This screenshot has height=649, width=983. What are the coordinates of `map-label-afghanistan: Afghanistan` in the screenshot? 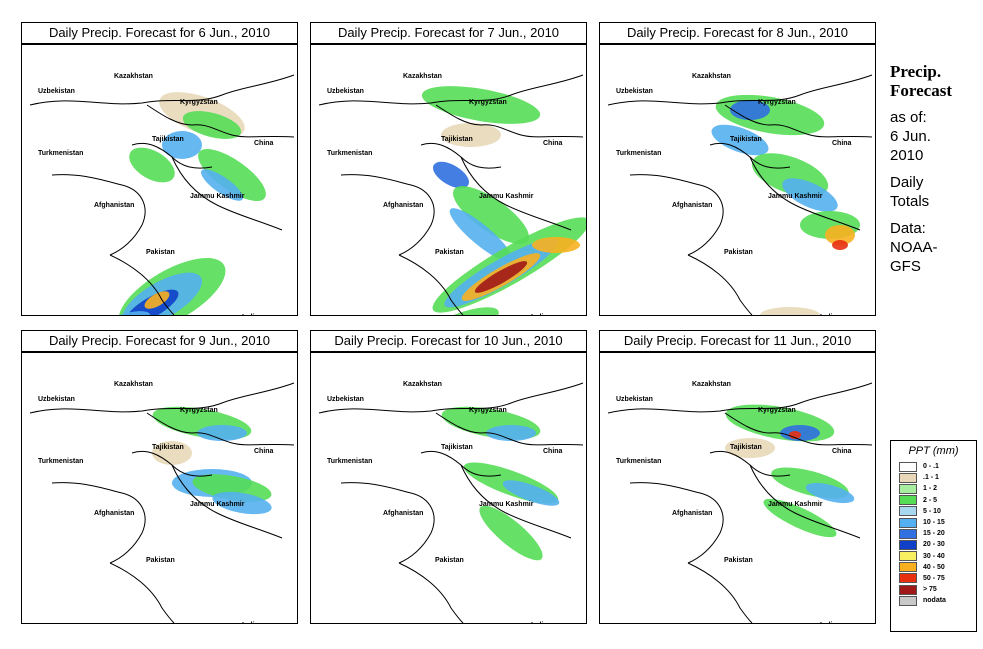 It's located at (403, 513).